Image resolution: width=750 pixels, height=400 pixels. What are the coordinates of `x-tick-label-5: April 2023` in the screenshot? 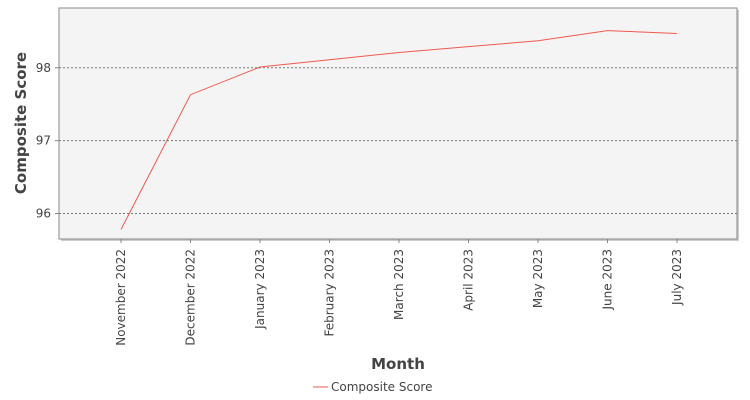 It's located at (469, 280).